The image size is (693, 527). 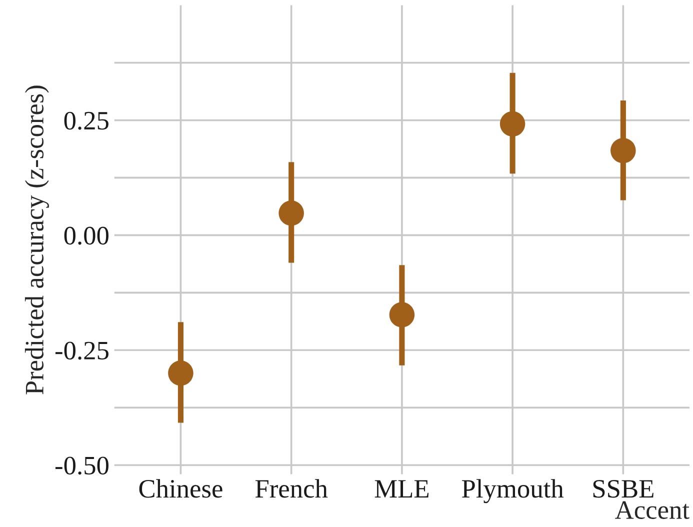 I want to click on x-axis-title: Accent, so click(x=652, y=510).